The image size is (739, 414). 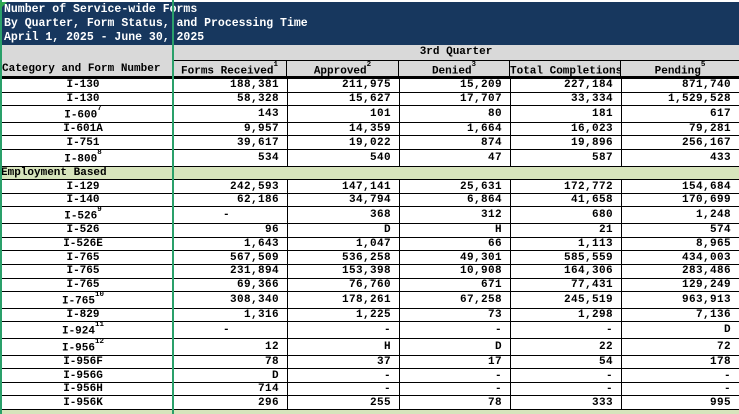 I want to click on form-number-cell: I-829, so click(x=87, y=315).